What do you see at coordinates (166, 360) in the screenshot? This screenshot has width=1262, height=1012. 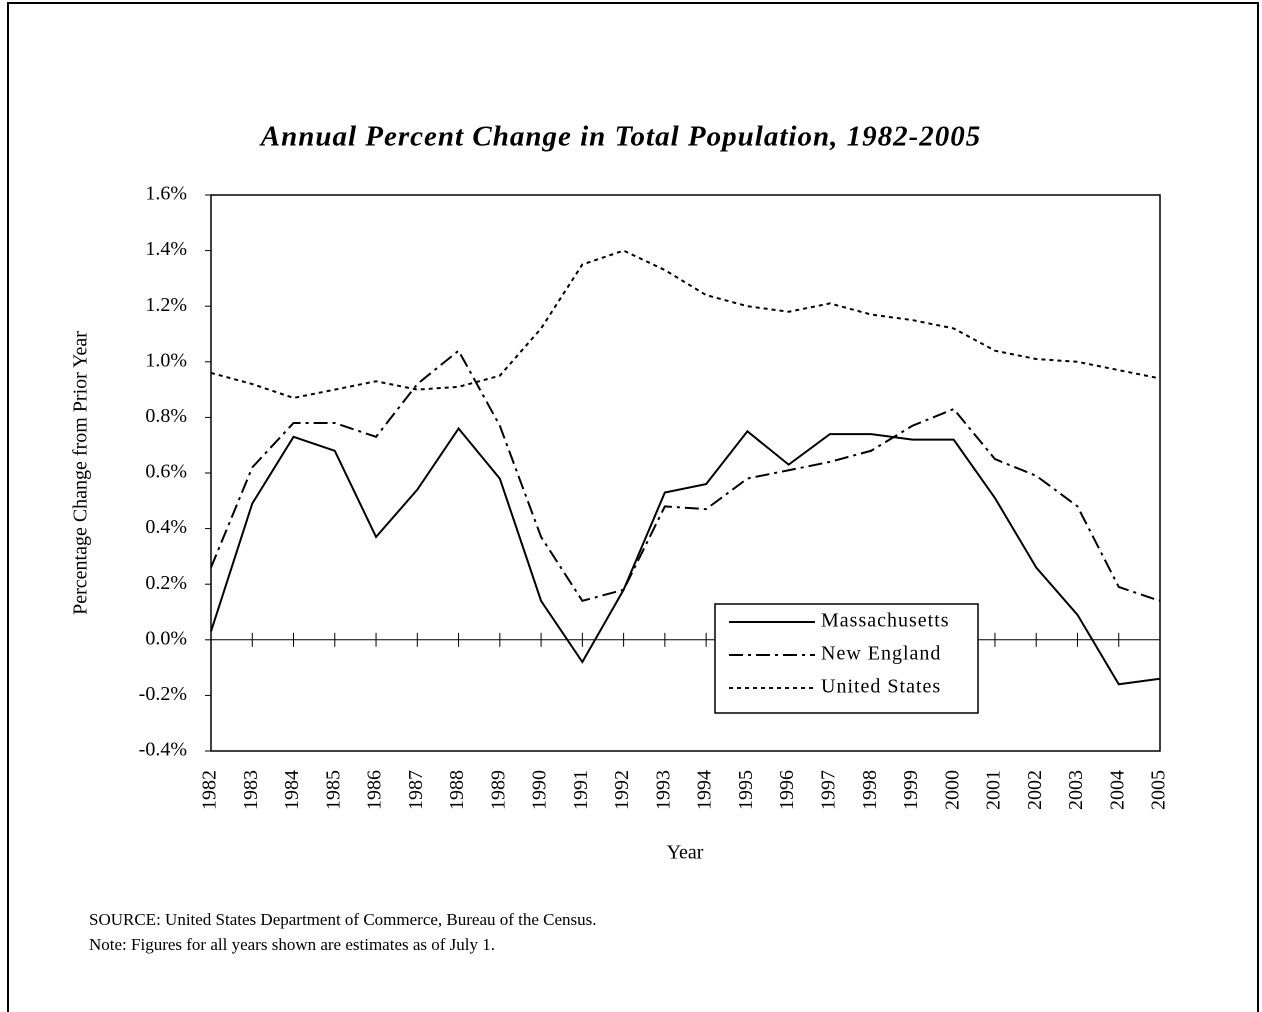 I see `y-tick-label: 1.0%` at bounding box center [166, 360].